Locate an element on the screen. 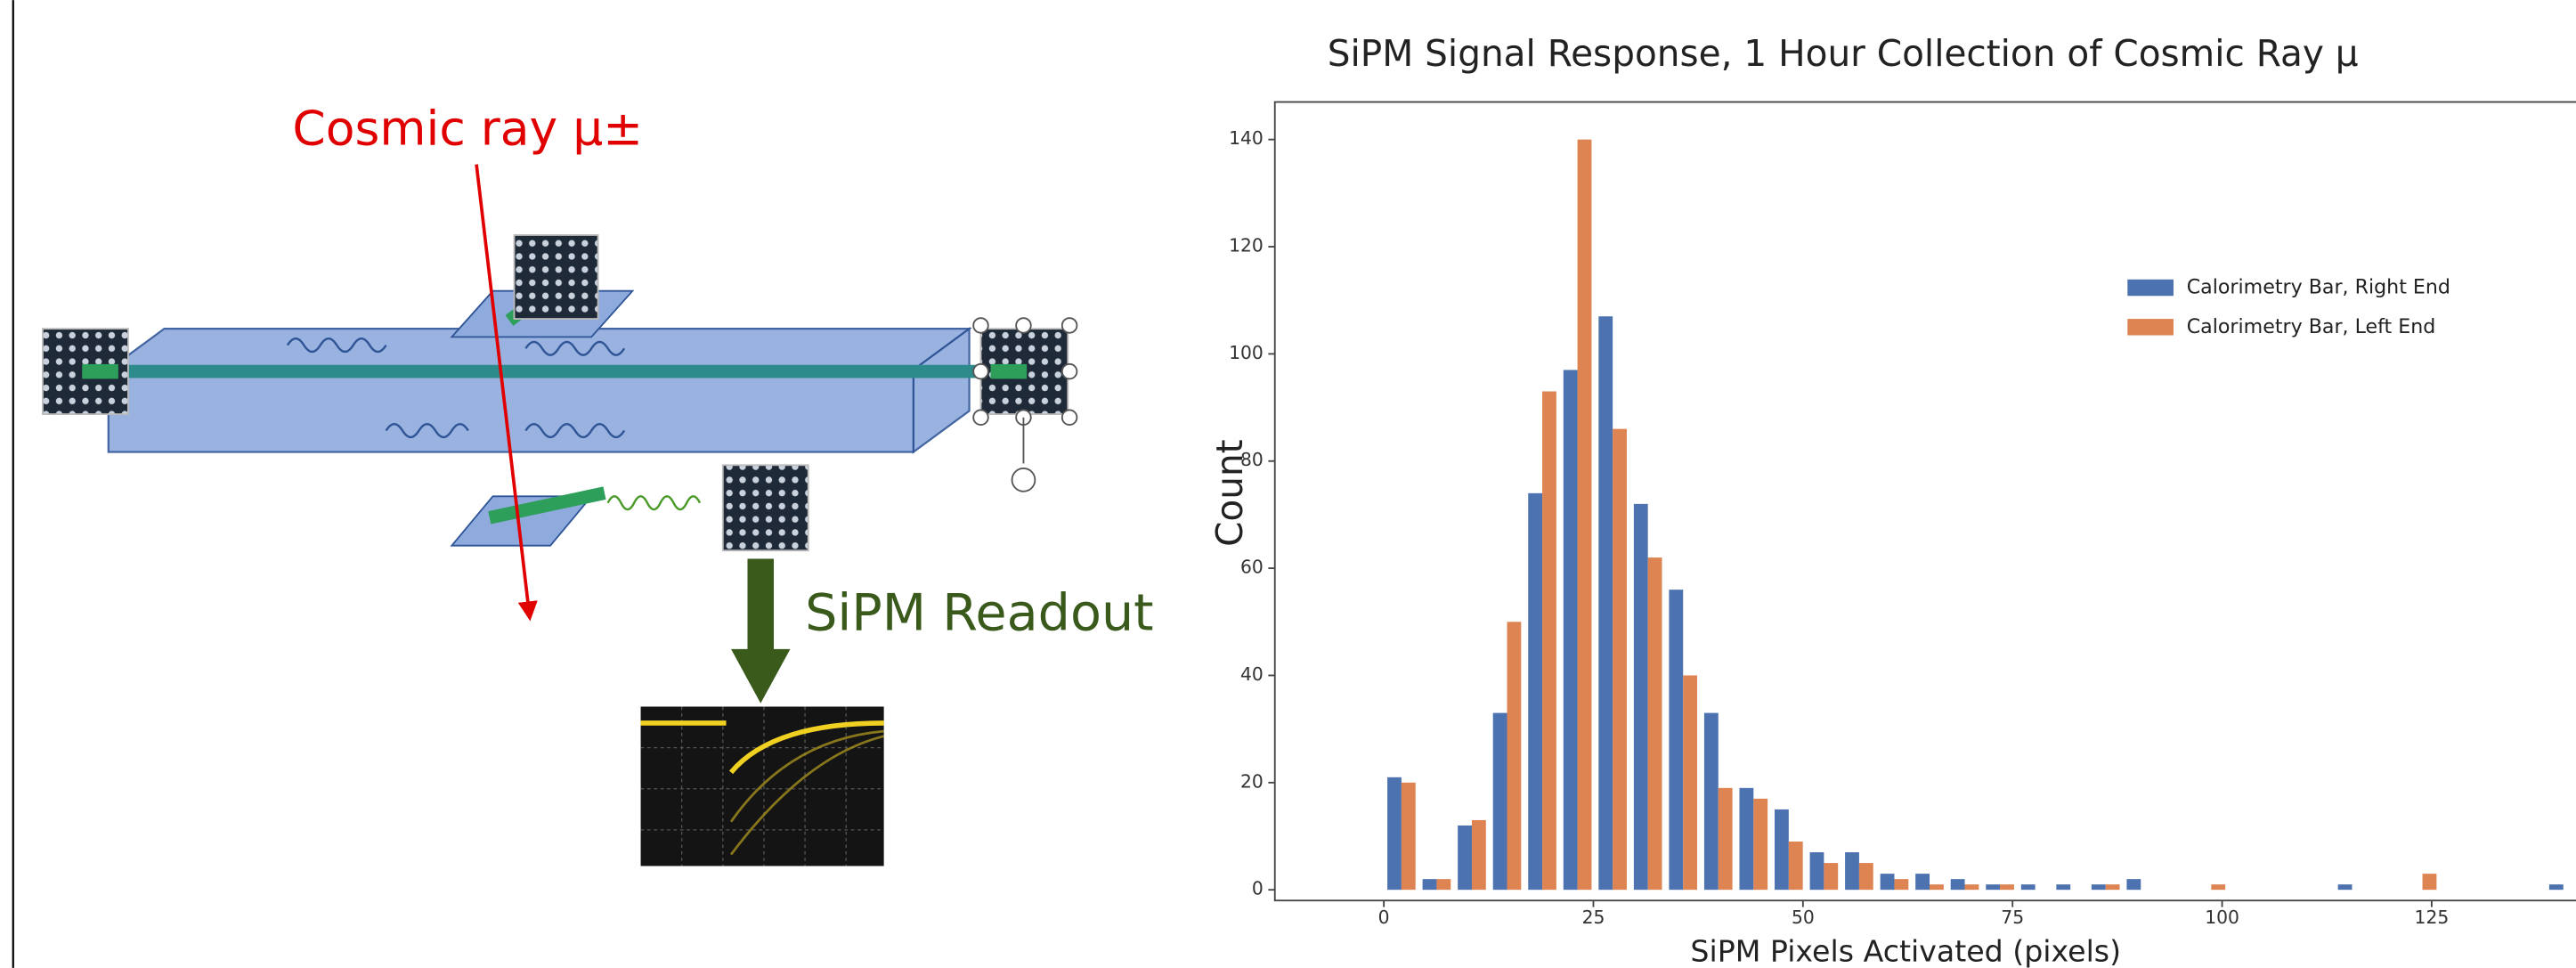 The height and width of the screenshot is (968, 2576). y-tick-label: 120 is located at coordinates (1246, 246).